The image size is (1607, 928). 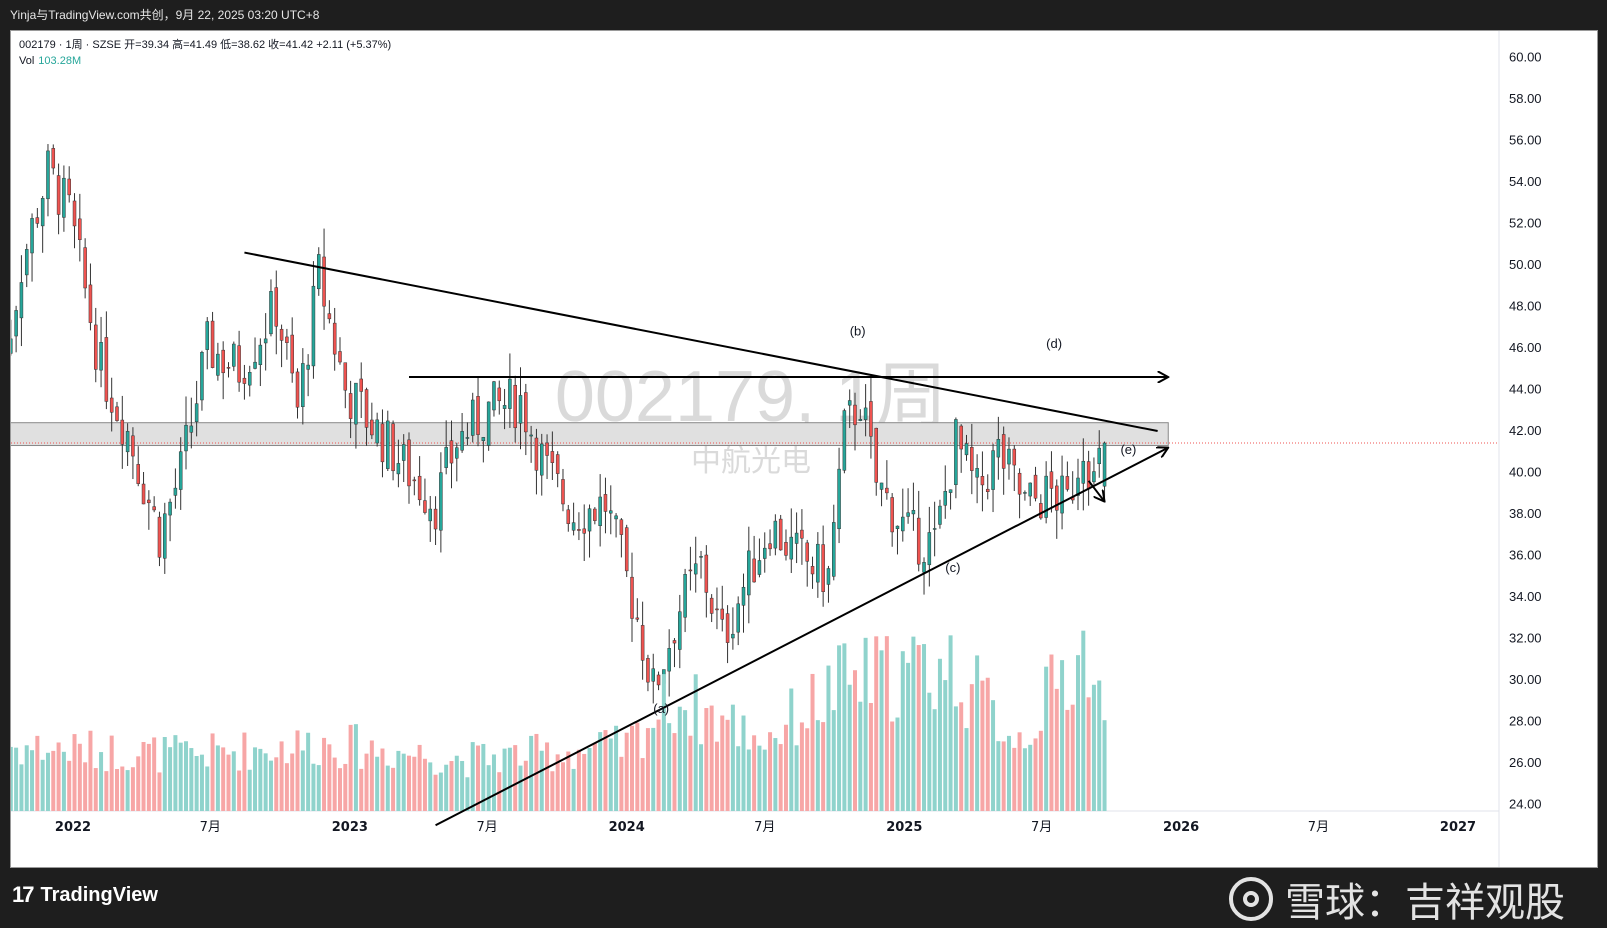 I want to click on time-tick-label: 2025, so click(x=904, y=827).